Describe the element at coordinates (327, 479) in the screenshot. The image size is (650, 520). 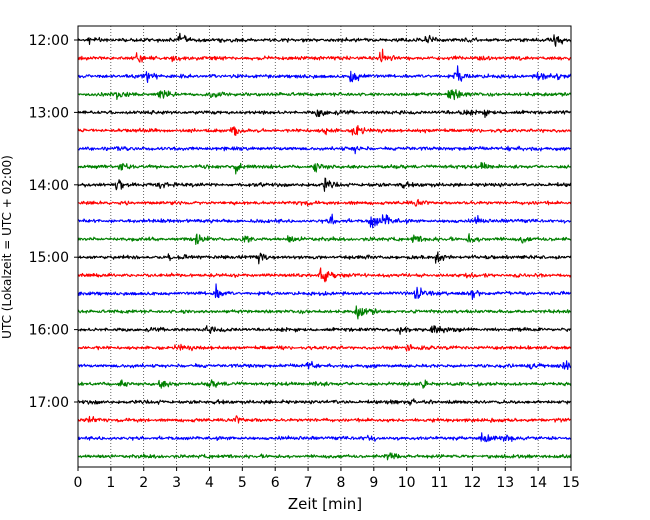
I see `x-axis-ticks: 0 1 2 3 4 5 6 7 8 9 10 11 12 13 14 15` at that location.